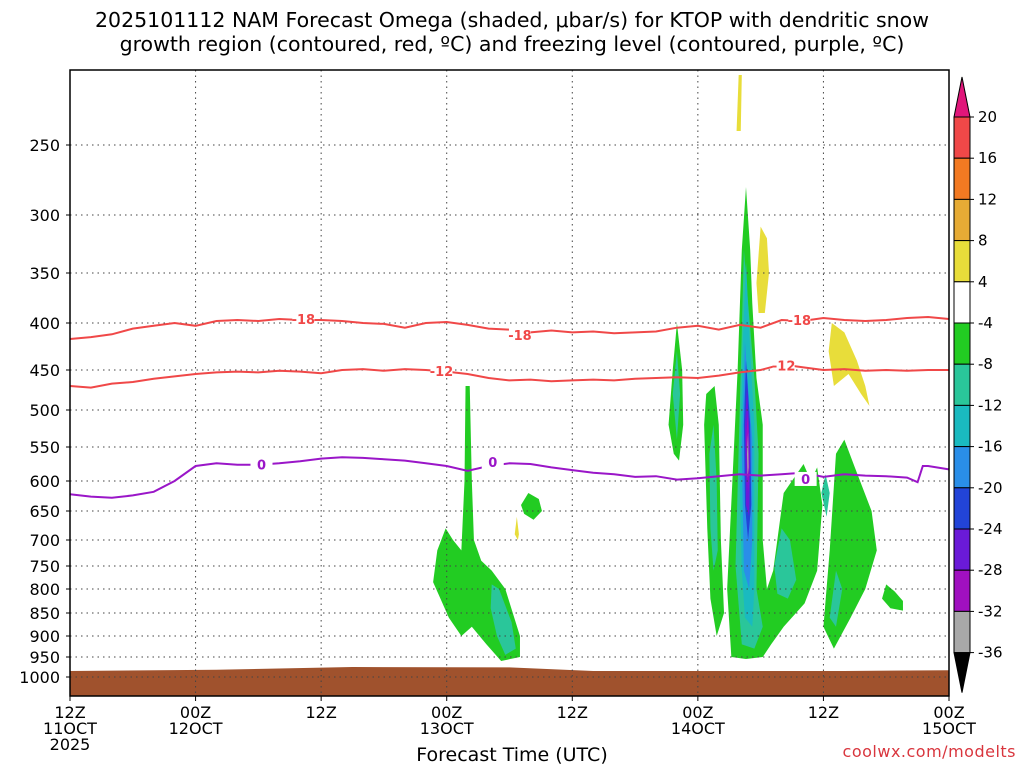 The image size is (1024, 768). Describe the element at coordinates (70, 744) in the screenshot. I see `x-tick-label-0-2: 2025` at that location.